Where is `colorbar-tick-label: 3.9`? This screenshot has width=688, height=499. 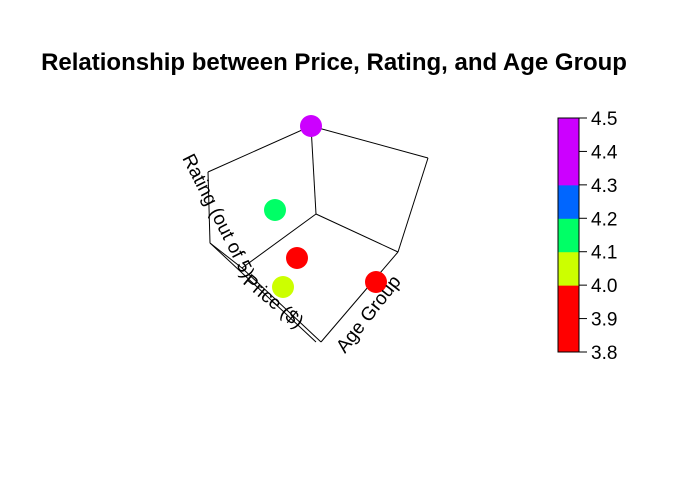
colorbar-tick-label: 3.9 is located at coordinates (604, 320).